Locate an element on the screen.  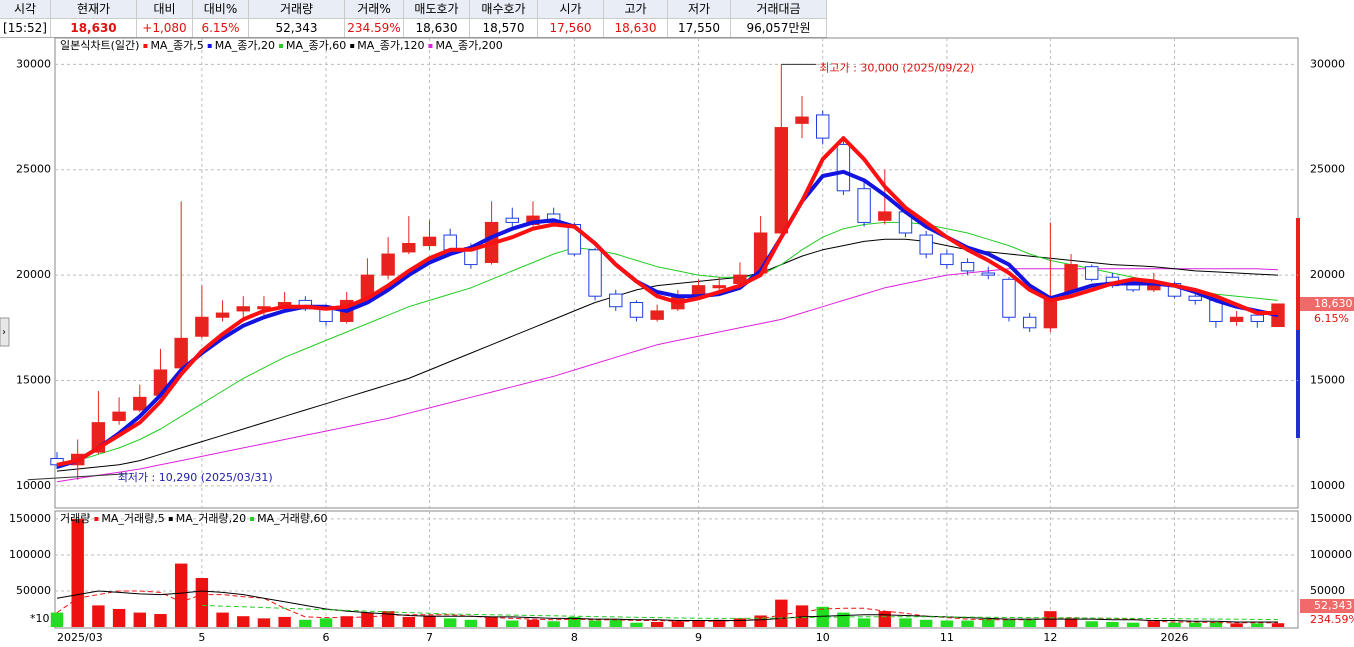
column-label: 저가 is located at coordinates (699, 9).